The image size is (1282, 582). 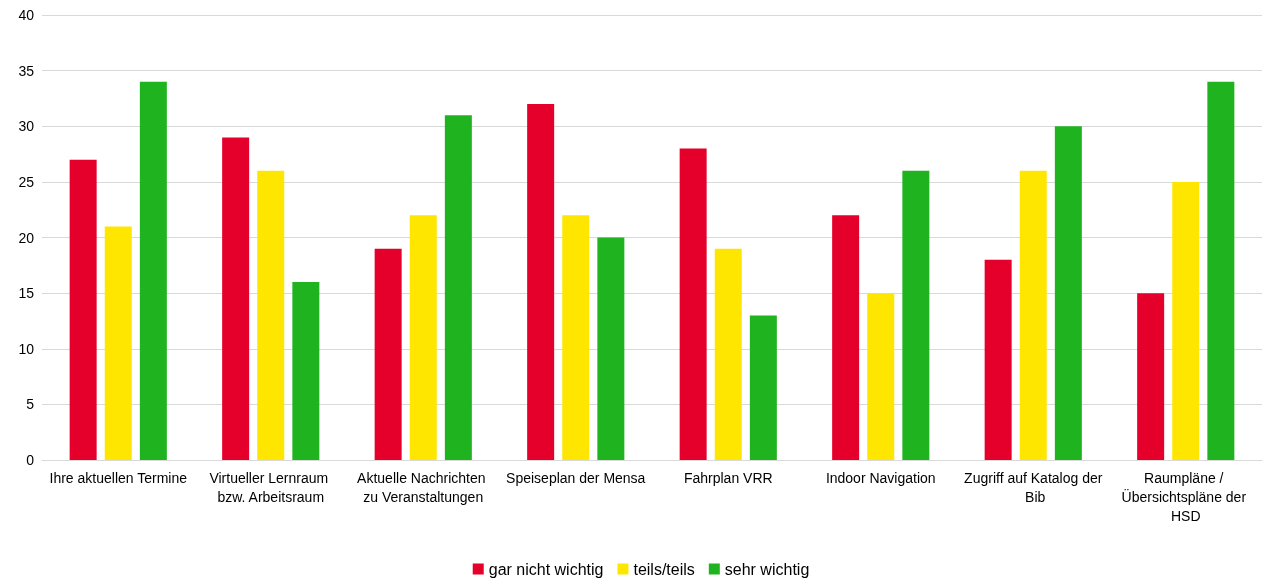 I want to click on y-tick-label: 10, so click(x=26, y=348).